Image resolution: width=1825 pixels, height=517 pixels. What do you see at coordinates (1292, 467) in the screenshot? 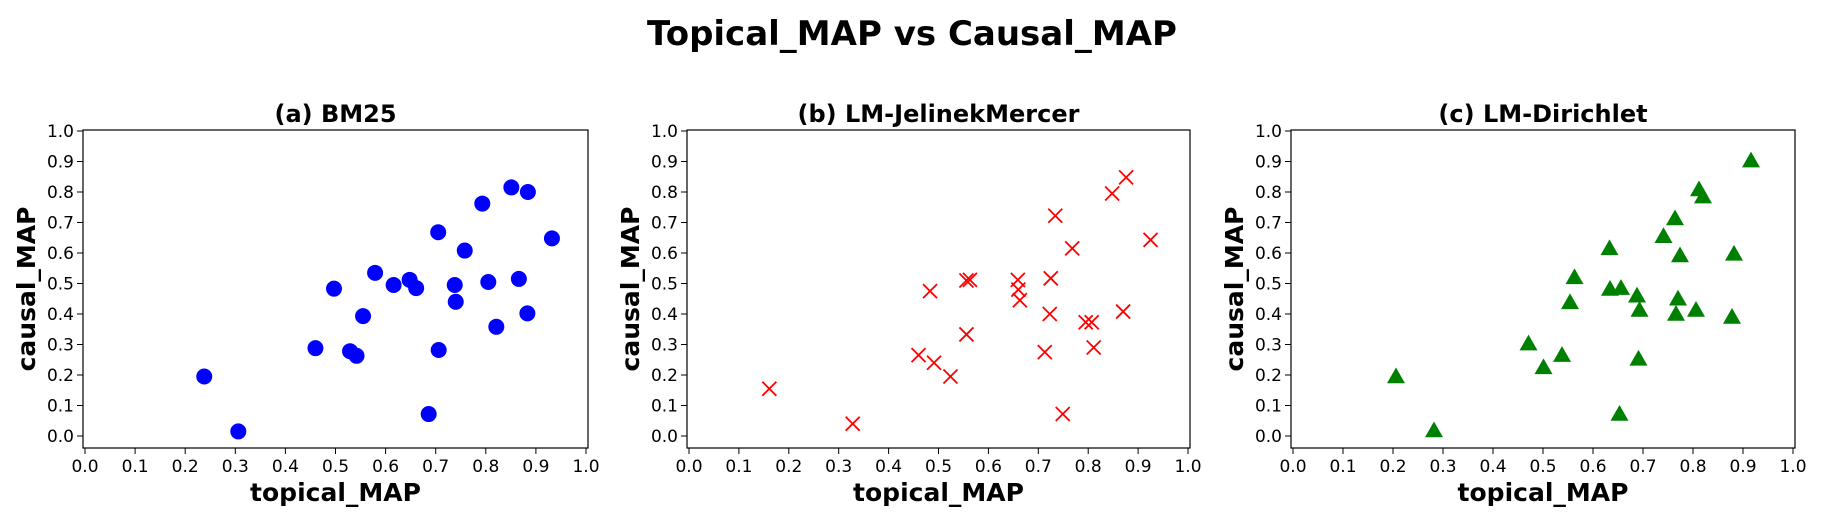
I see `x-tick-label: 0.0` at bounding box center [1292, 467].